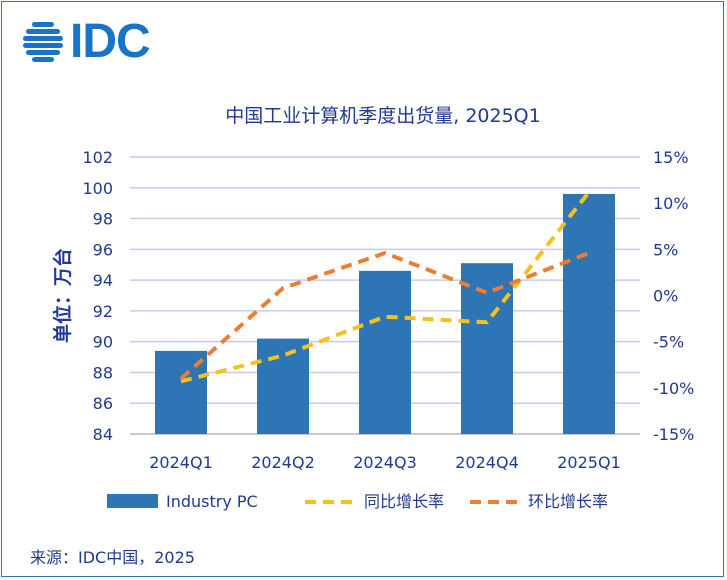 The height and width of the screenshot is (580, 727). What do you see at coordinates (382, 116) in the screenshot?
I see `chart-title: 中国工业计算机季度出货量, 2025Q1` at bounding box center [382, 116].